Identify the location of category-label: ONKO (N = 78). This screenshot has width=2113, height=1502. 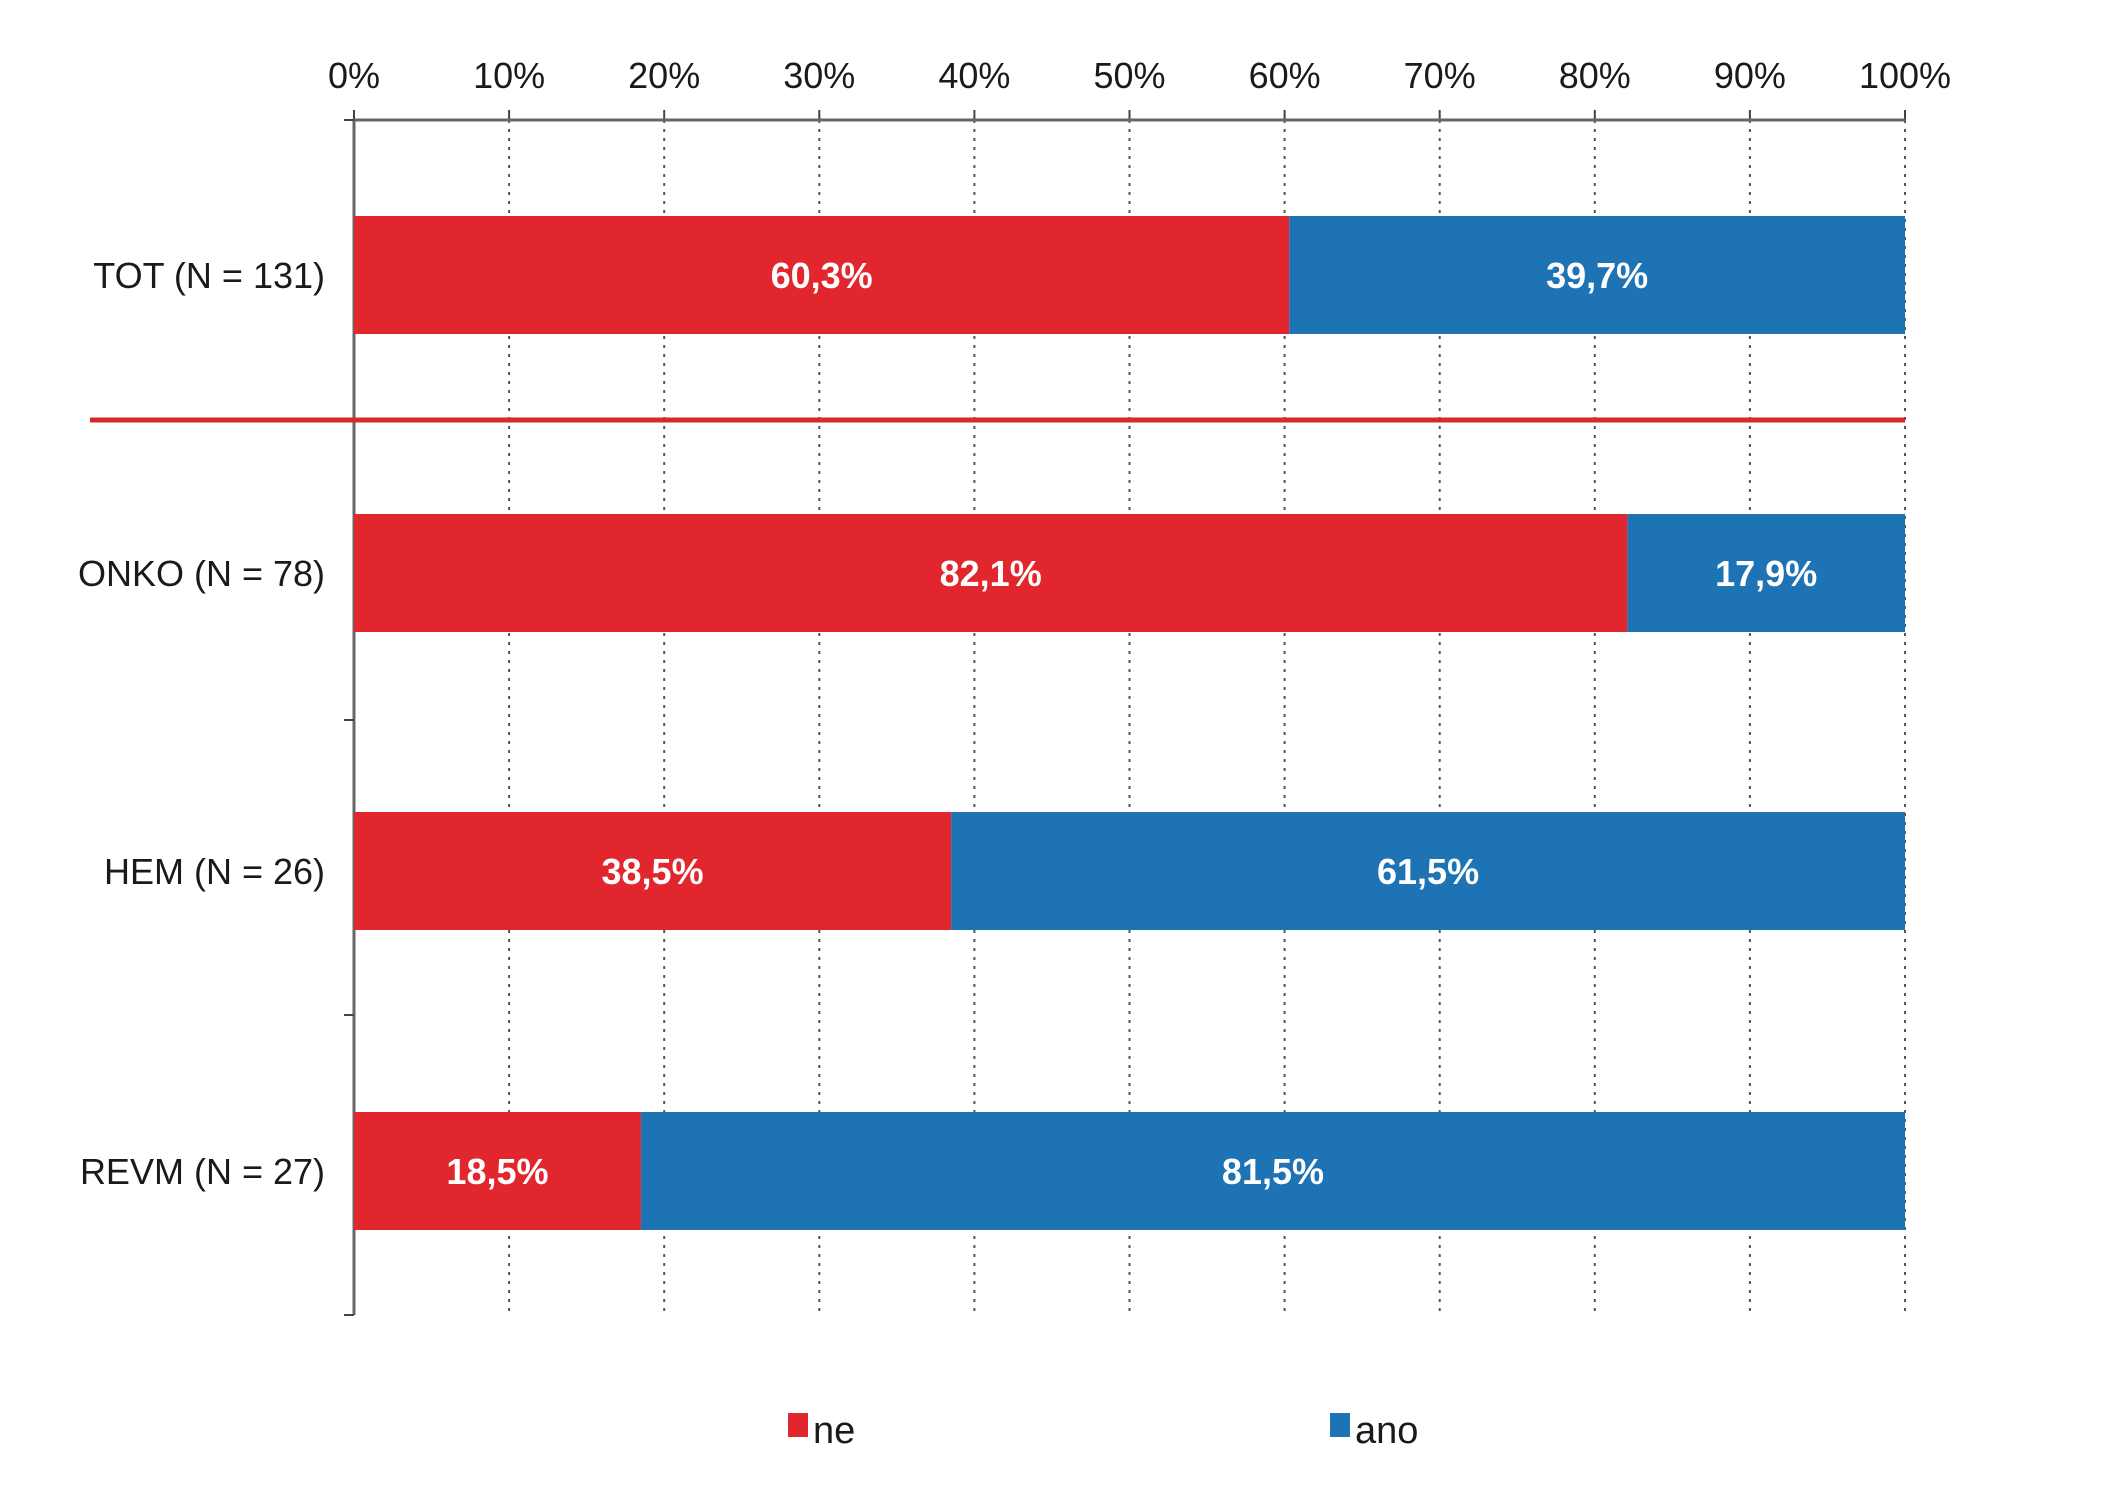
(201, 573).